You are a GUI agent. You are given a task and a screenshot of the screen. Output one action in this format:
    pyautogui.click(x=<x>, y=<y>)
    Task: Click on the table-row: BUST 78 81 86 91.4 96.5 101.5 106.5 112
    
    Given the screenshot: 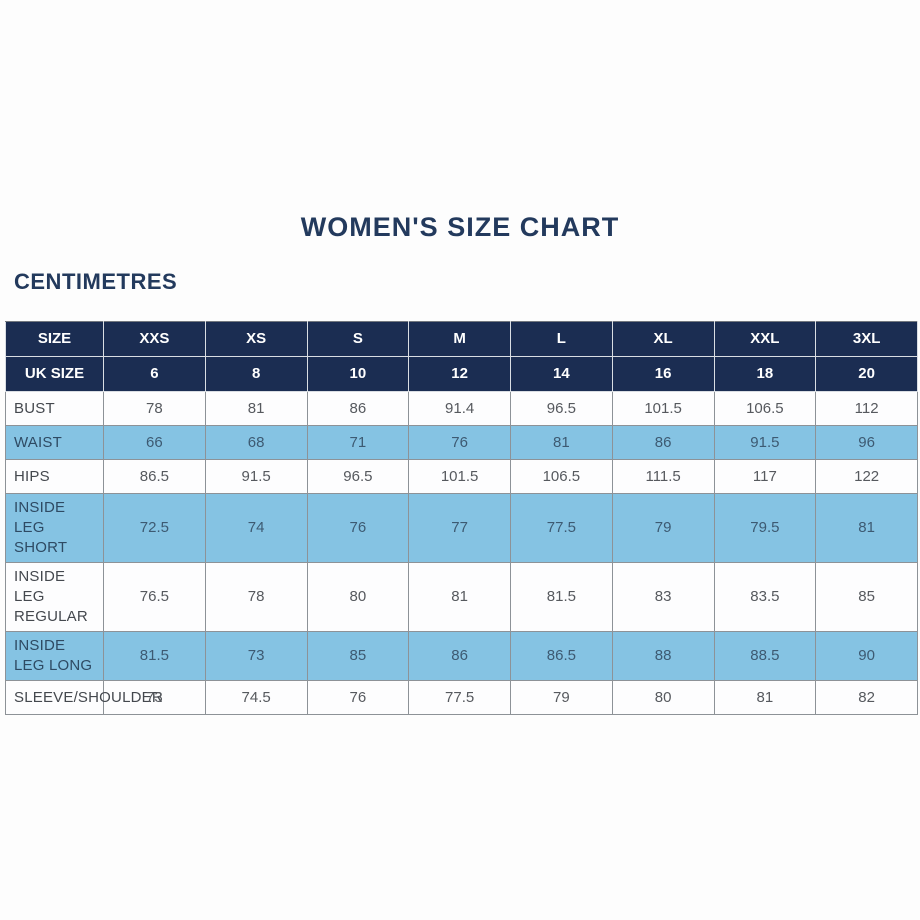 What is the action you would take?
    pyautogui.click(x=461, y=408)
    